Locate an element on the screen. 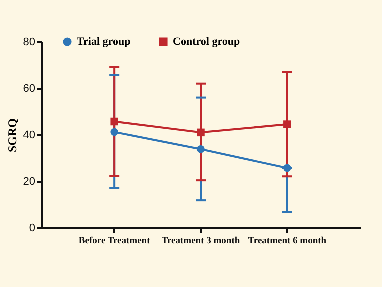 The height and width of the screenshot is (287, 382). y-tick-label: 40 is located at coordinates (29, 136).